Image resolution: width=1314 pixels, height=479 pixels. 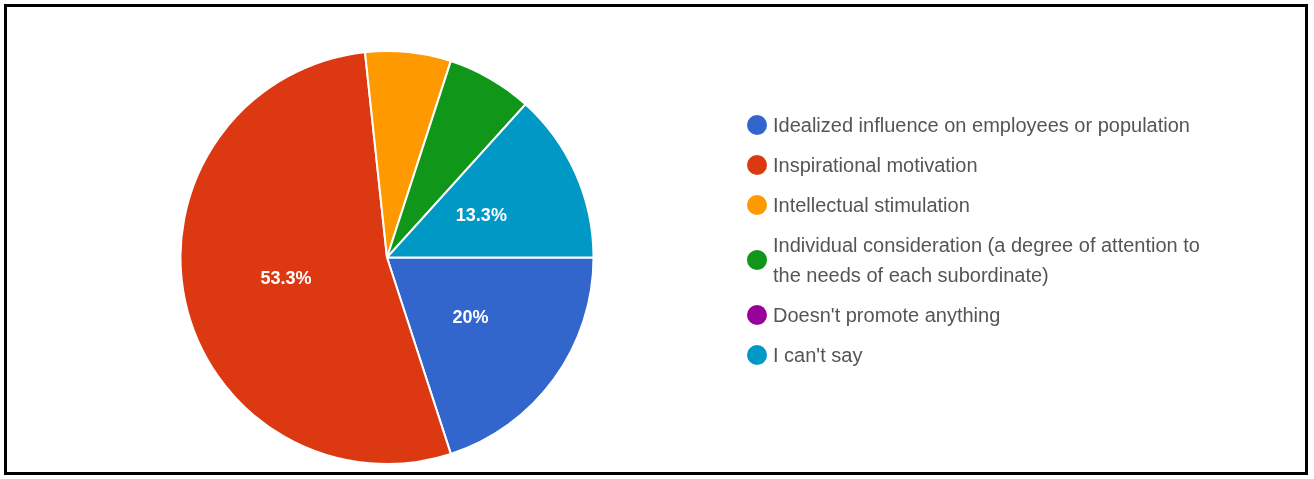 What do you see at coordinates (481, 214) in the screenshot?
I see `data-label: 13.3%` at bounding box center [481, 214].